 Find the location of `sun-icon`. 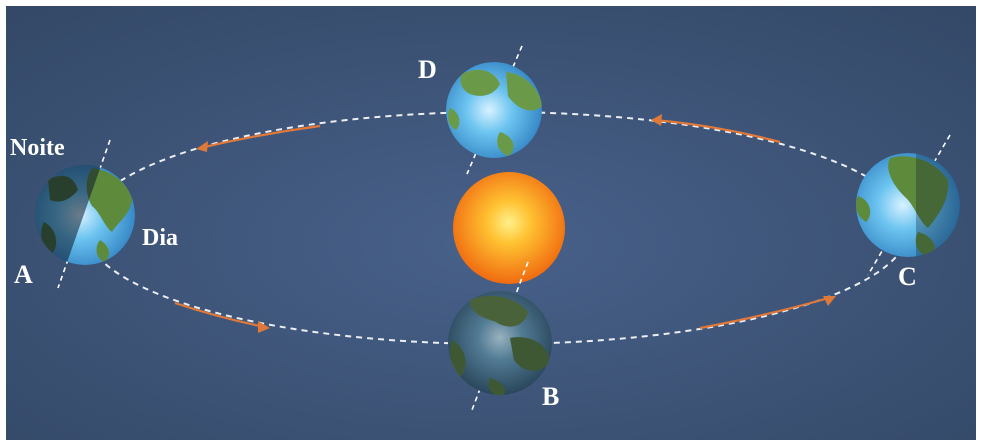

sun-icon is located at coordinates (509, 228).